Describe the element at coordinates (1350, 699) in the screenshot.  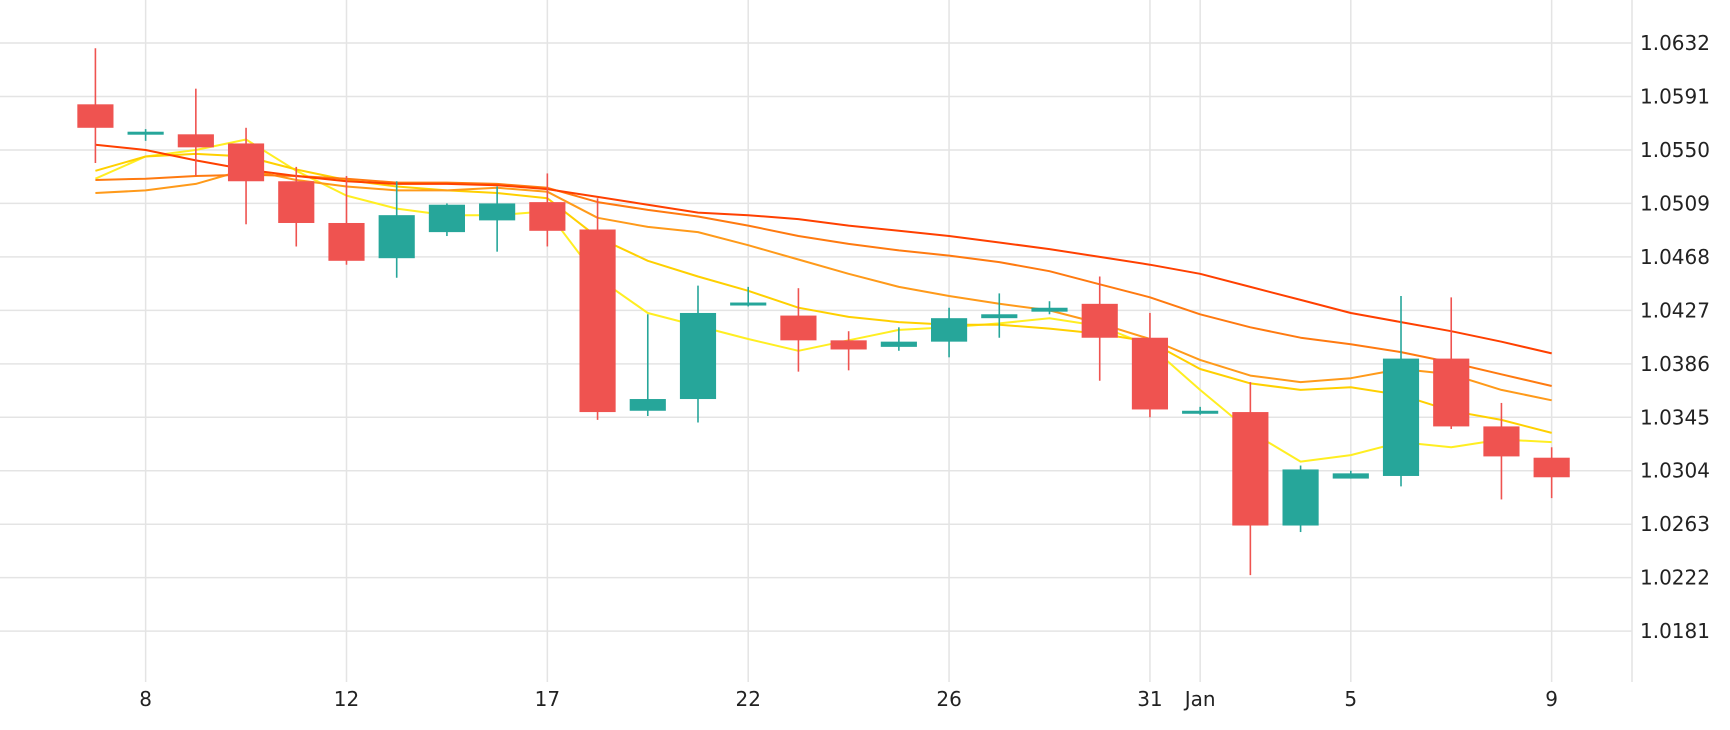
I see `x-tick-label: 5` at that location.